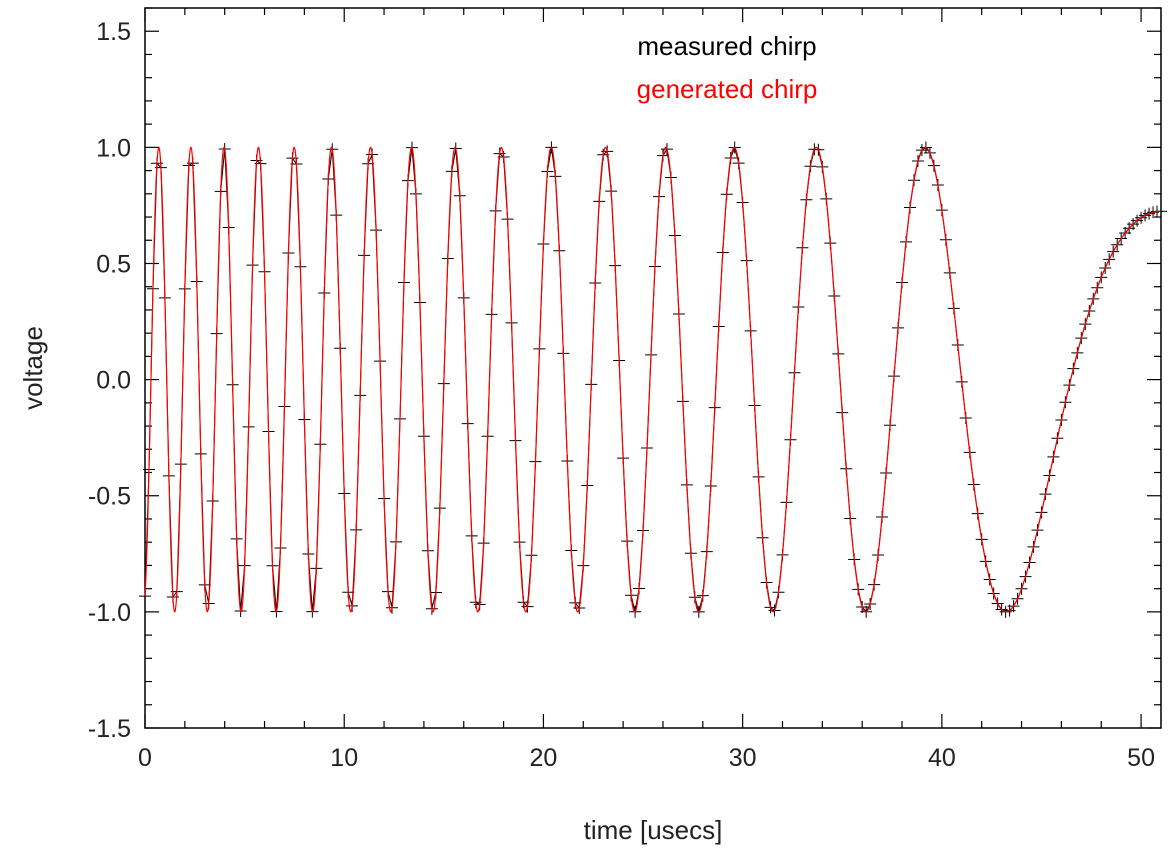 This screenshot has height=852, width=1174. What do you see at coordinates (33, 368) in the screenshot?
I see `y-axis-title: voltage` at bounding box center [33, 368].